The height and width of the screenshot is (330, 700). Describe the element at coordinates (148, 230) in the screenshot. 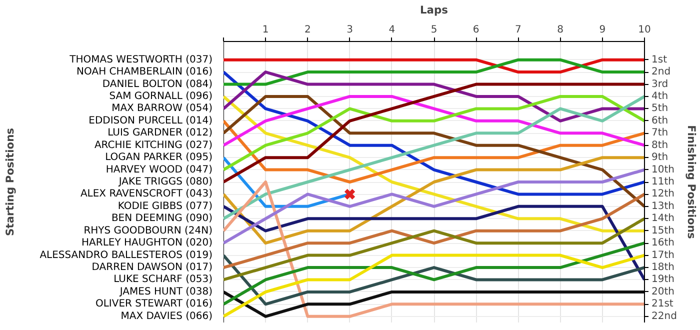

I see `series-label: RHYS GOODBOURN (24N)` at that location.